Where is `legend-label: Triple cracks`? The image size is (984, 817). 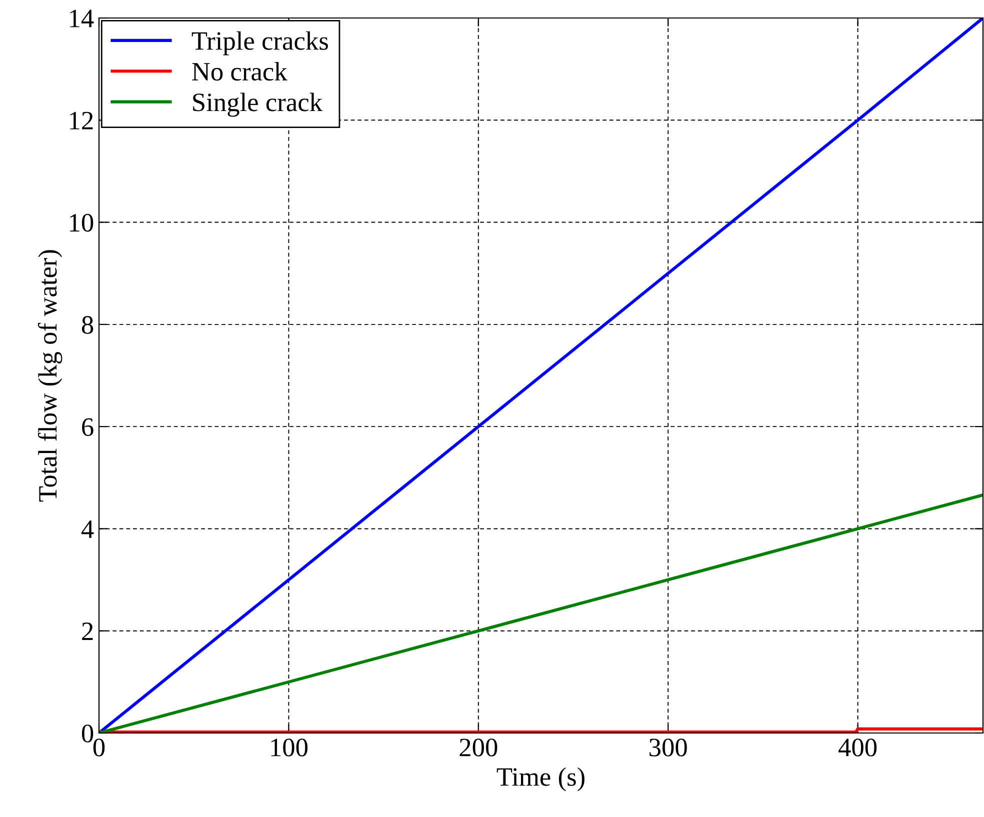
legend-label: Triple cracks is located at coordinates (260, 43).